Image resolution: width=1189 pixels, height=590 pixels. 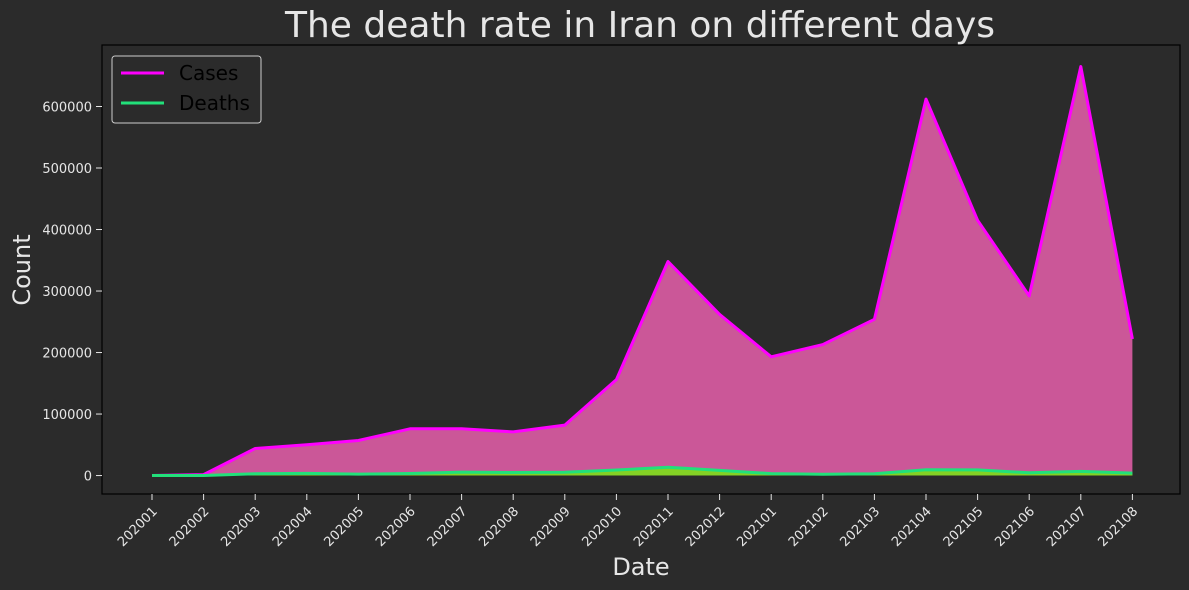 What do you see at coordinates (67, 415) in the screenshot?
I see `y-tick-label: 100000` at bounding box center [67, 415].